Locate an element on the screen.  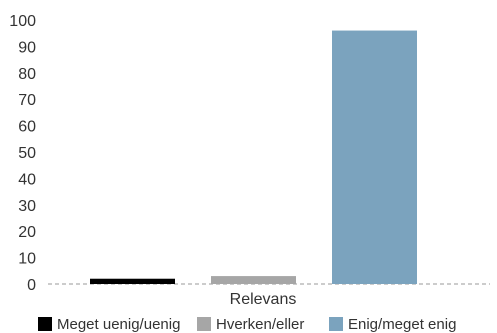
legend-label: Meget uenig/uenig is located at coordinates (118, 324).